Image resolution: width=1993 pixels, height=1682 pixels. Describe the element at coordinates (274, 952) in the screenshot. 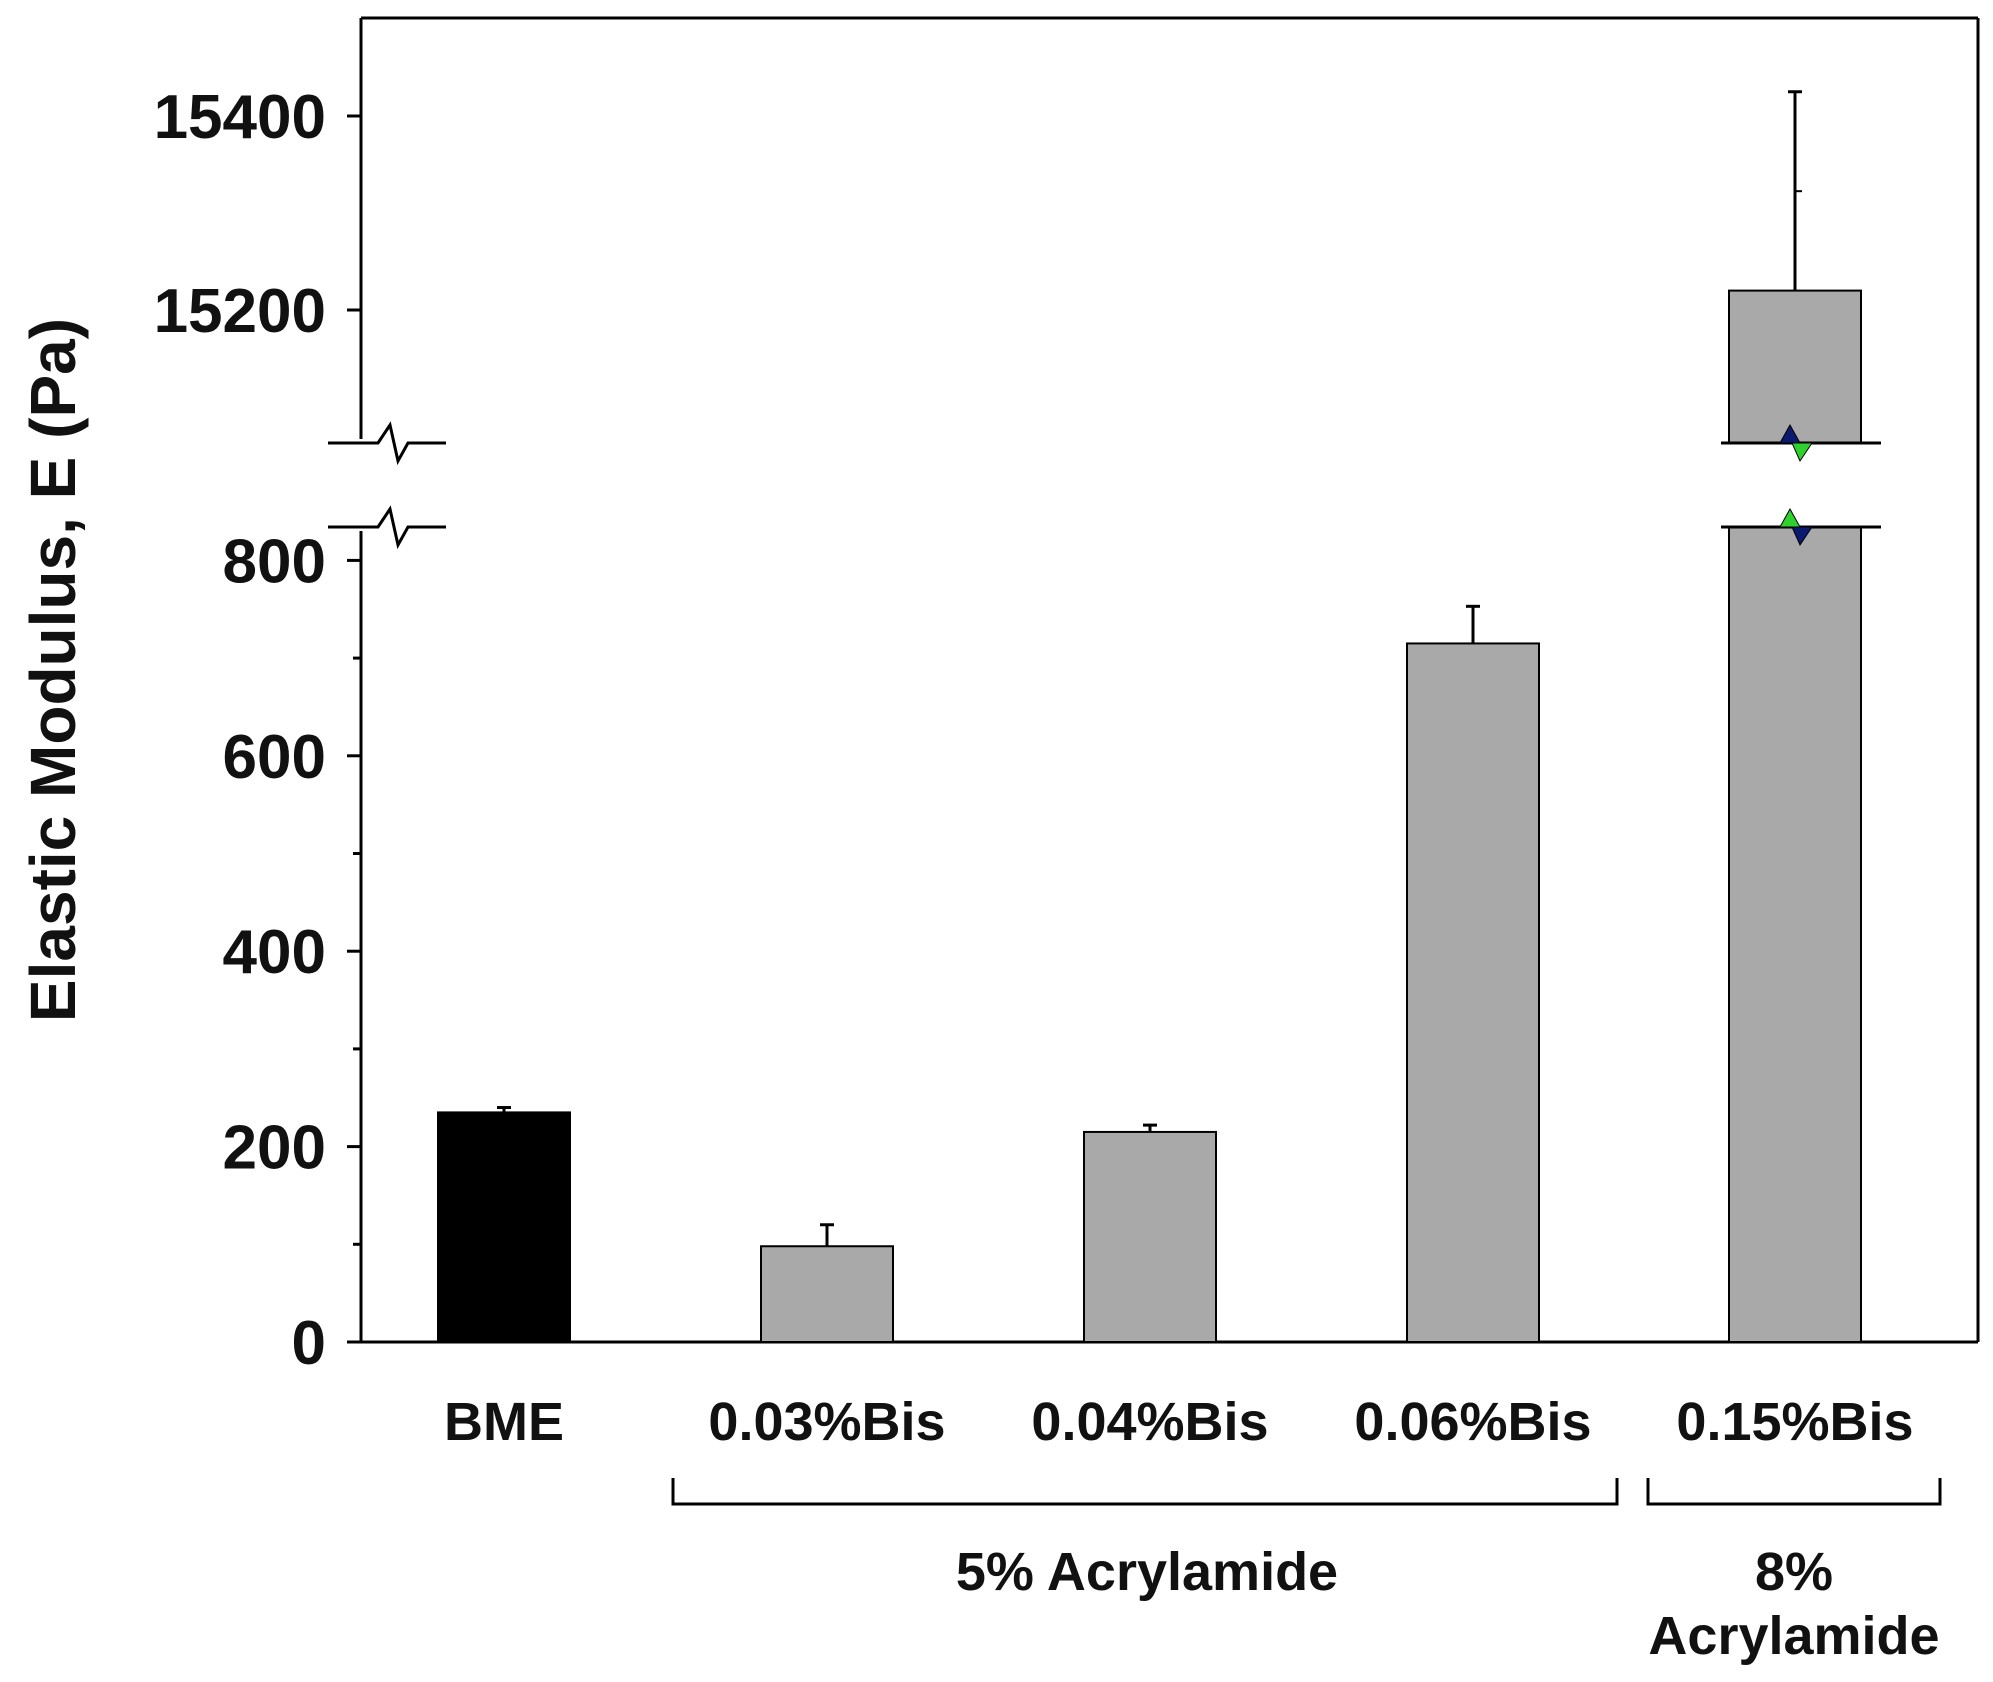

I see `y-tick-label: 400` at that location.